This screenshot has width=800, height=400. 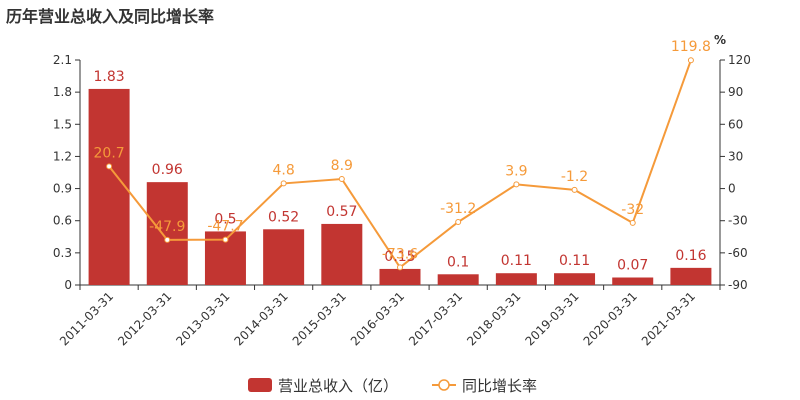 What do you see at coordinates (62, 124) in the screenshot?
I see `y-left-tick-label: 1.5` at bounding box center [62, 124].